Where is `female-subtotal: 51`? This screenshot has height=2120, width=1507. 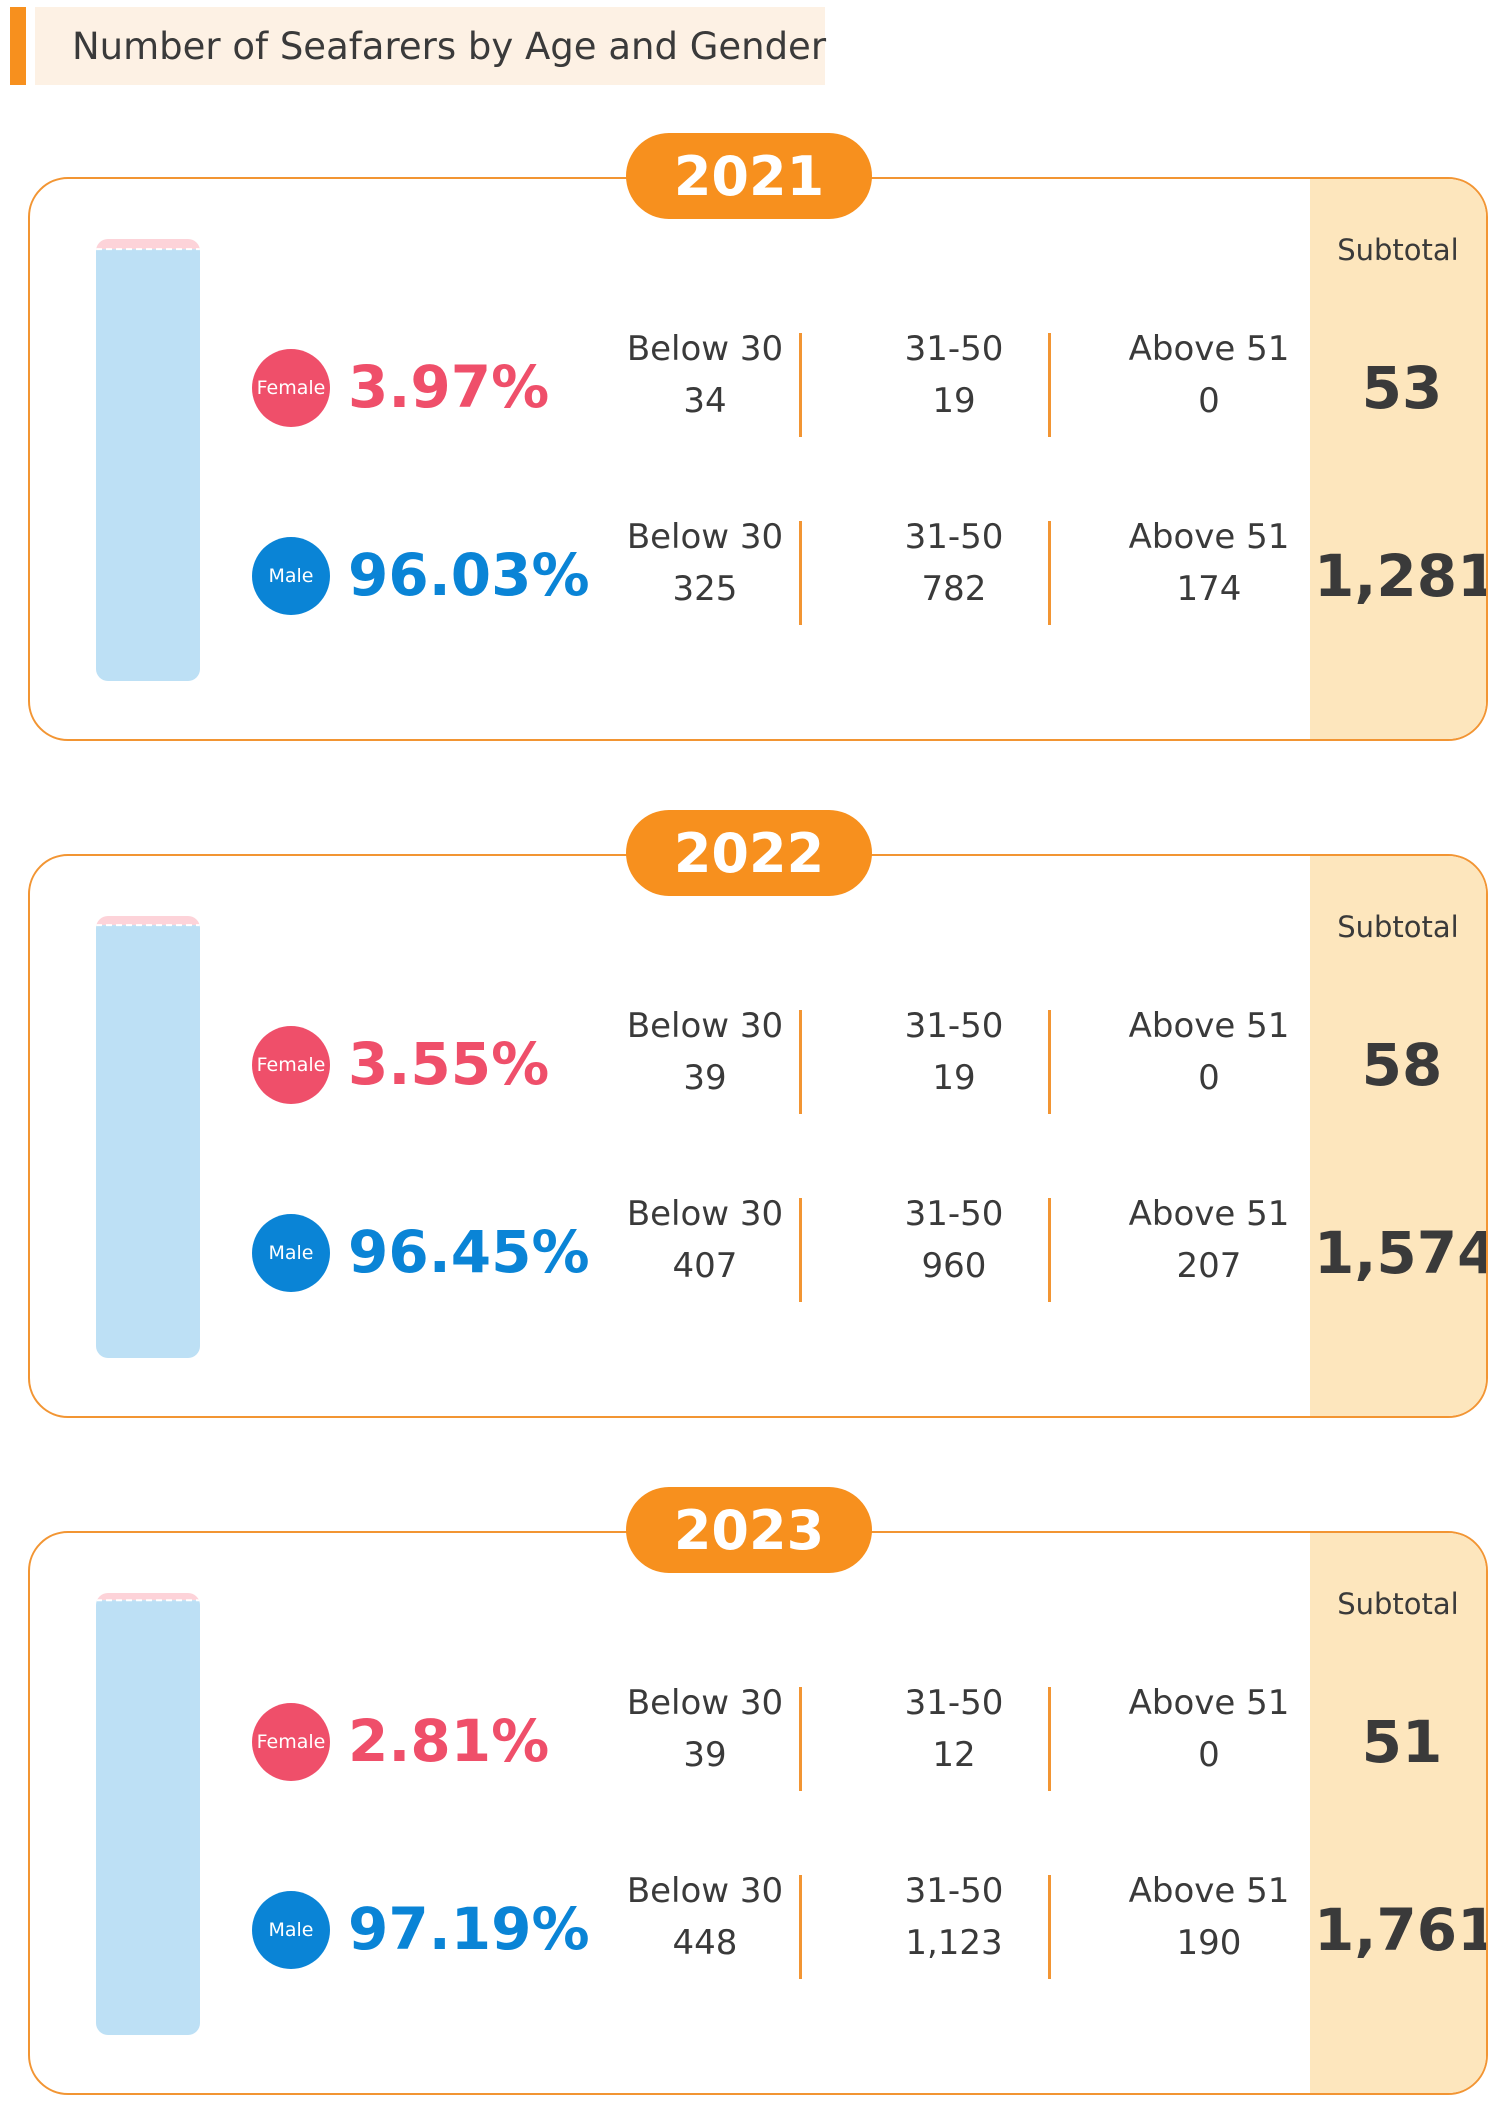 female-subtotal: 51 is located at coordinates (1402, 1742).